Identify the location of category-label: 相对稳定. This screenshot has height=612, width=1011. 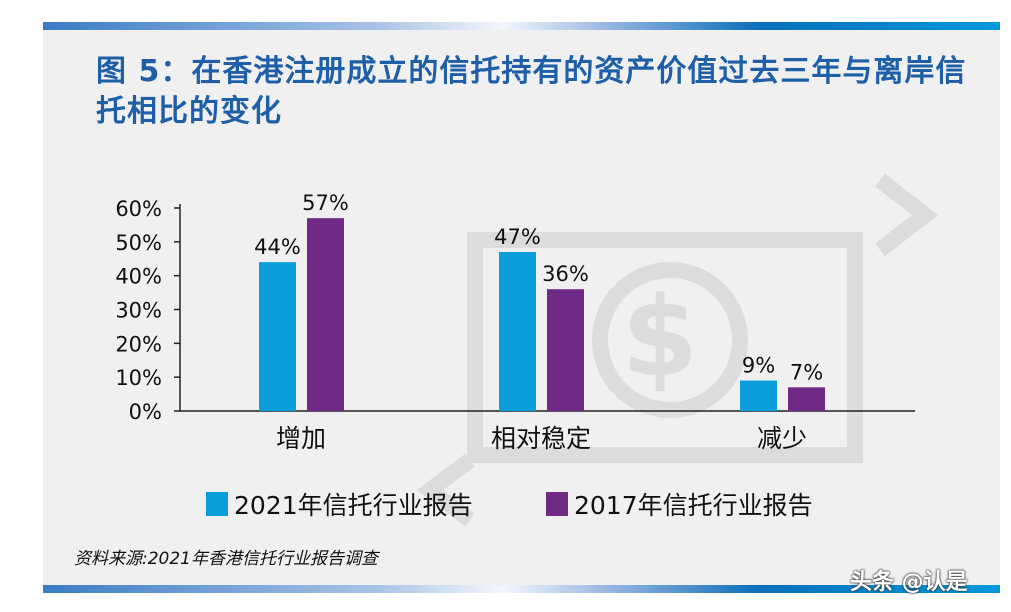
(541, 438).